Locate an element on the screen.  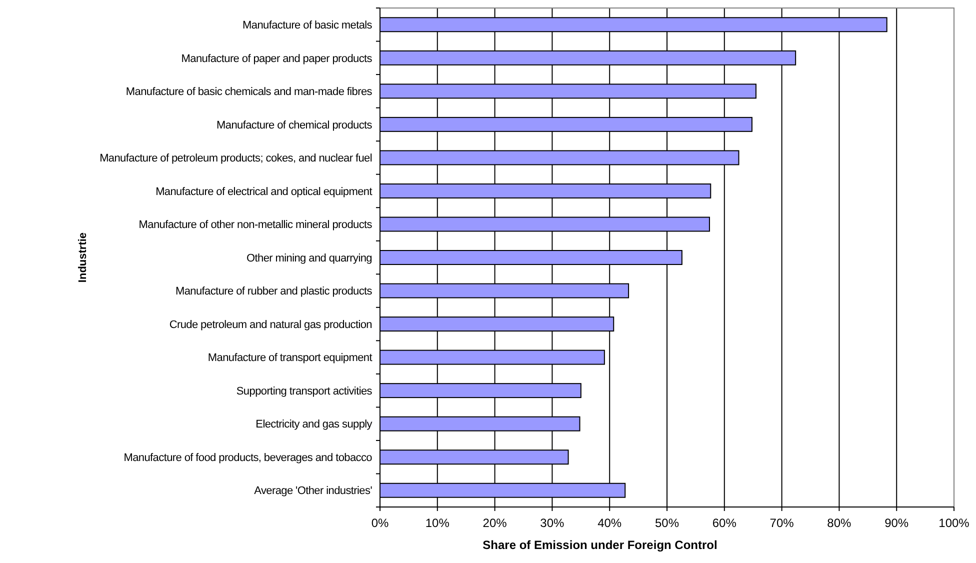
x-tick-label: 40% is located at coordinates (610, 523).